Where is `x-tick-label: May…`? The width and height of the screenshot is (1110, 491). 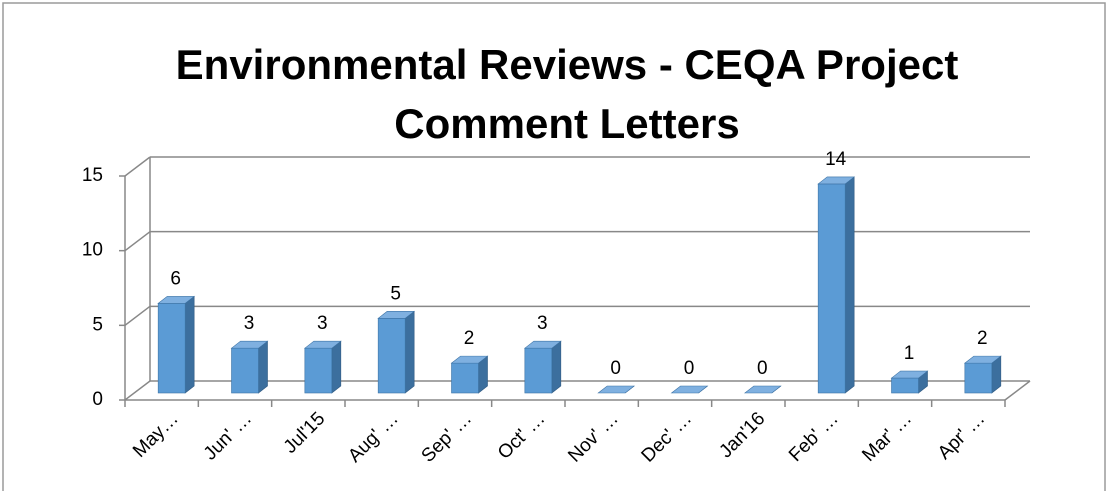 x-tick-label: May… is located at coordinates (156, 435).